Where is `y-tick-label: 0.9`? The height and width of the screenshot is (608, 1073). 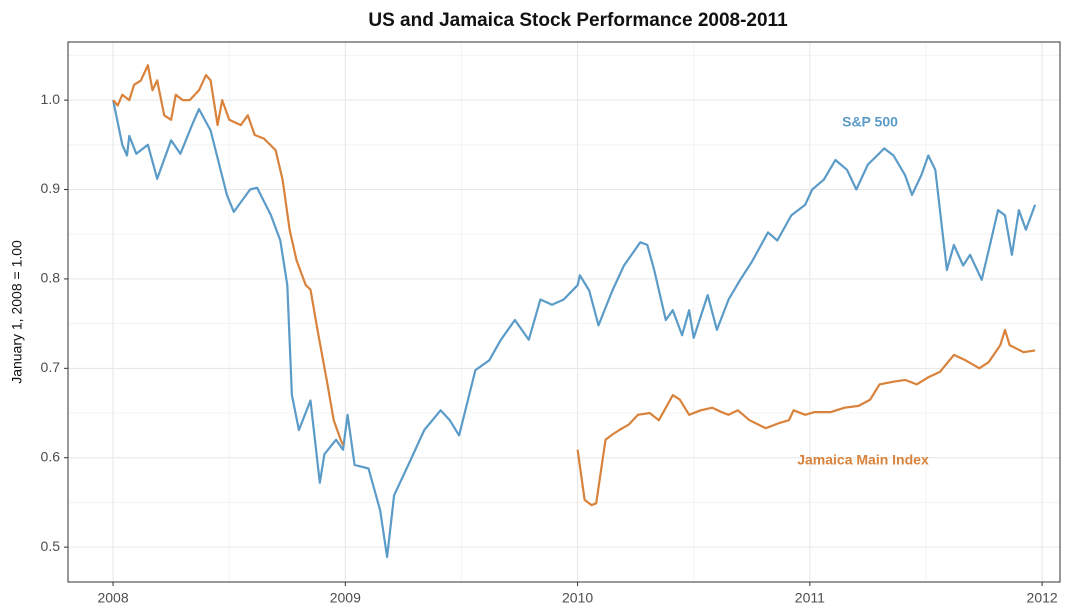
y-tick-label: 0.9 is located at coordinates (51, 188).